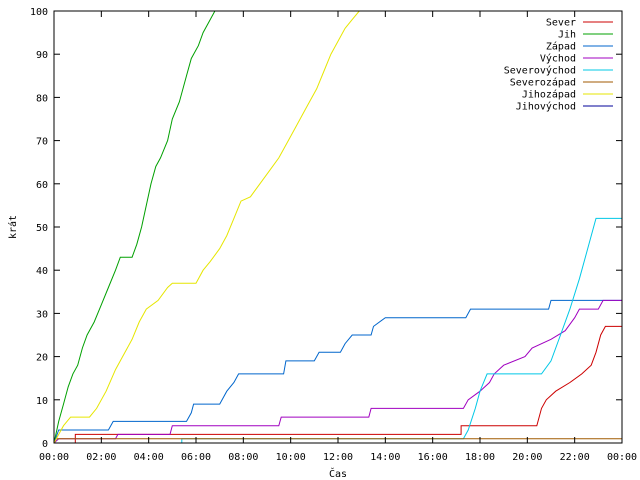  I want to click on x-tick-label: 02:00, so click(101, 457).